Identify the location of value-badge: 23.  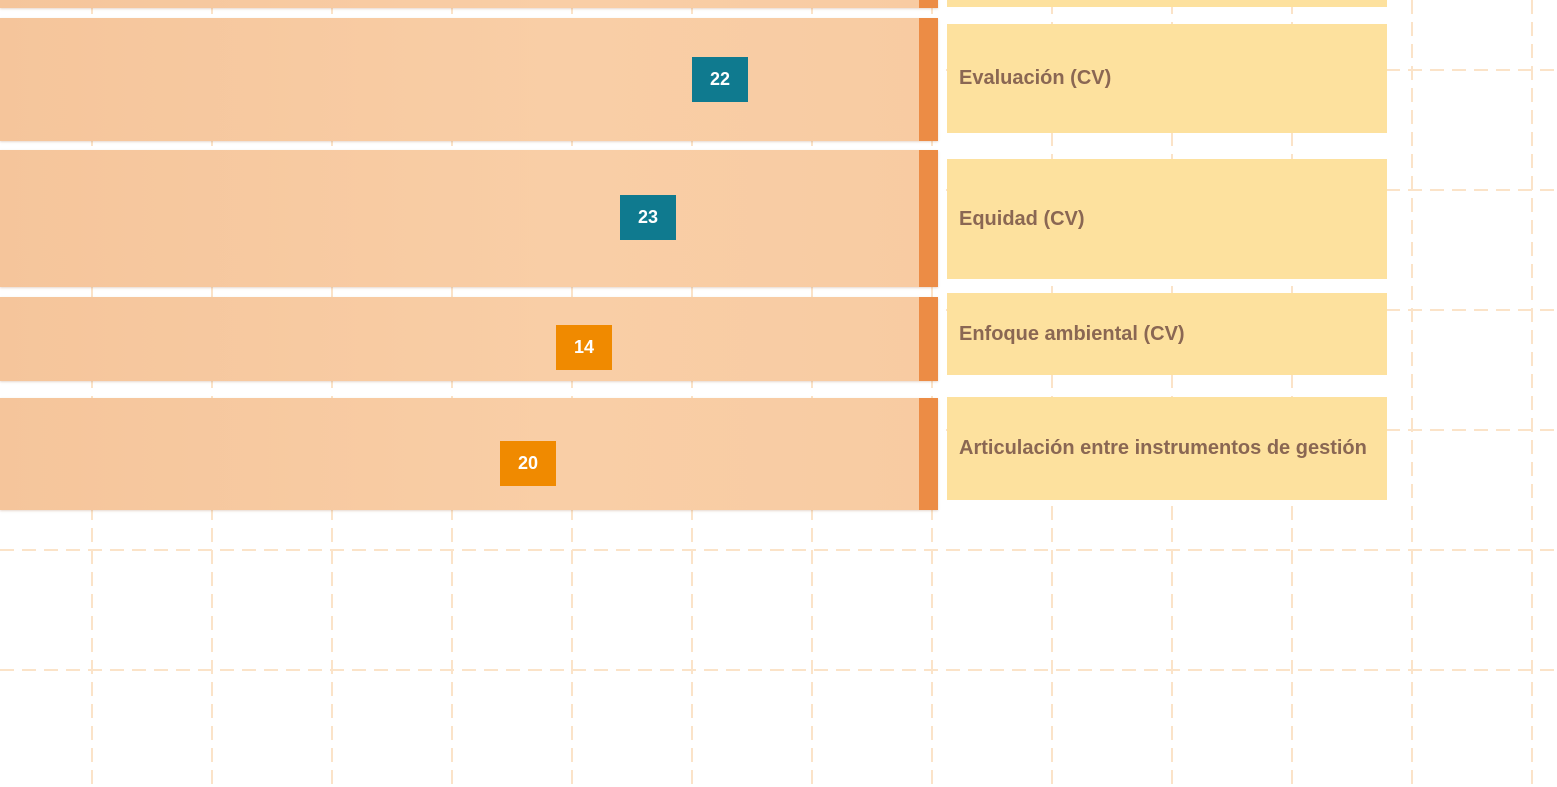
(648, 217).